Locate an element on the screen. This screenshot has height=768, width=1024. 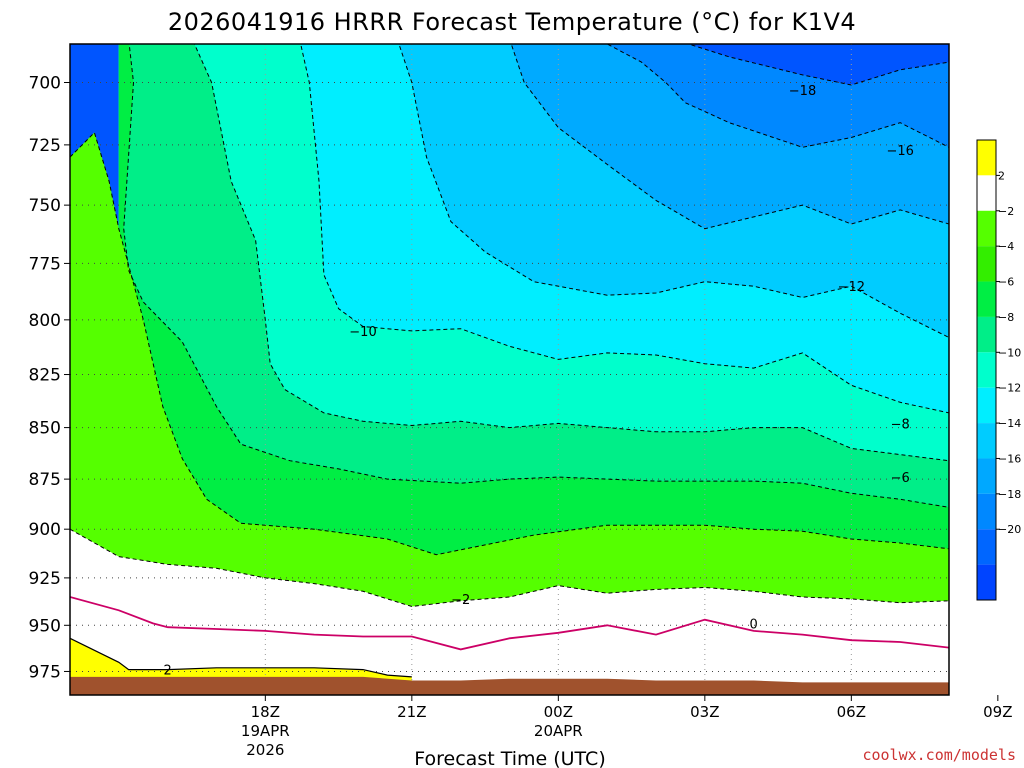
contour-line-minus2 is located at coordinates (509, 568).